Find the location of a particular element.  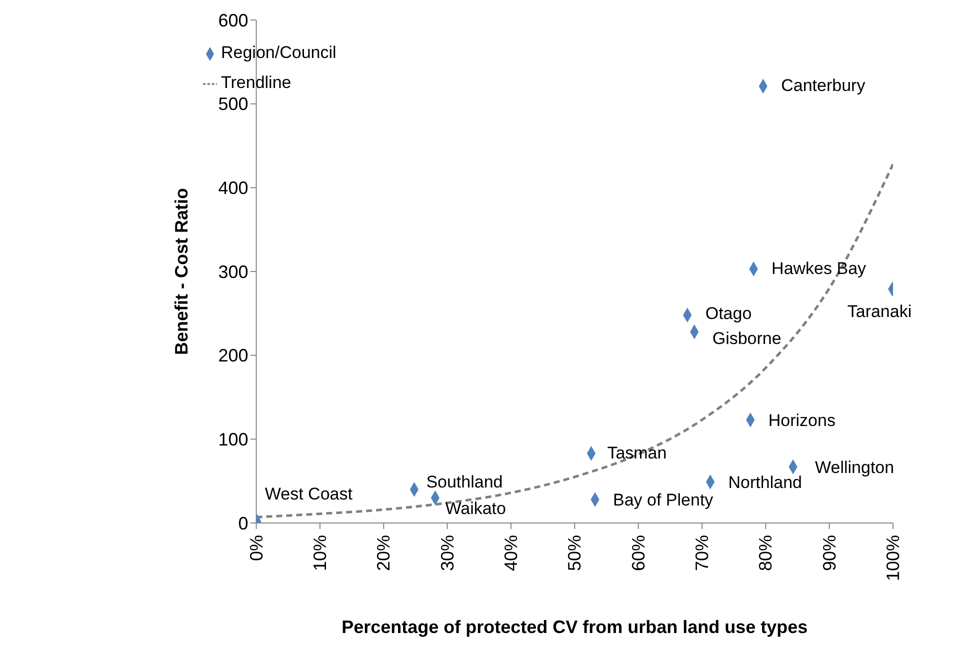

annotation: Tasman is located at coordinates (637, 452).